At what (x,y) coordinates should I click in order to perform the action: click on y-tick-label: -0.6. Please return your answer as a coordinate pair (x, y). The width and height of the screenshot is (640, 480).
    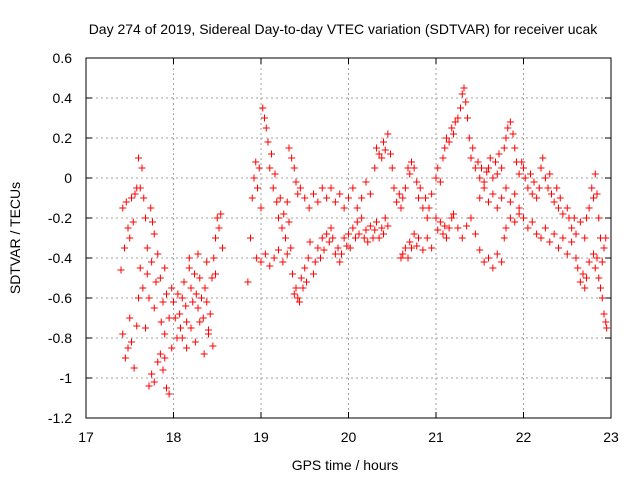
    Looking at the image, I should click on (60, 298).